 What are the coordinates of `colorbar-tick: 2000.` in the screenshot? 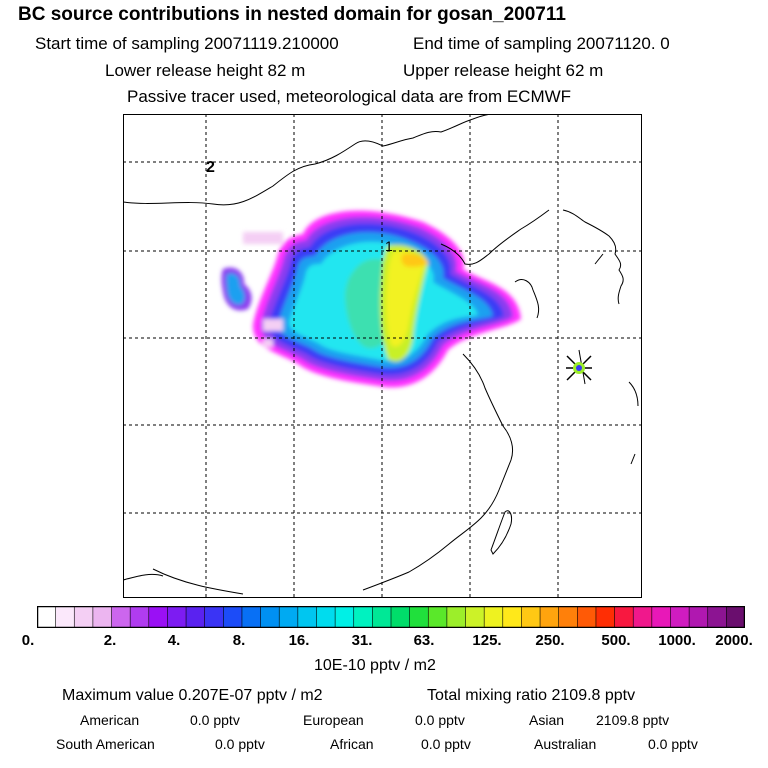 It's located at (734, 640).